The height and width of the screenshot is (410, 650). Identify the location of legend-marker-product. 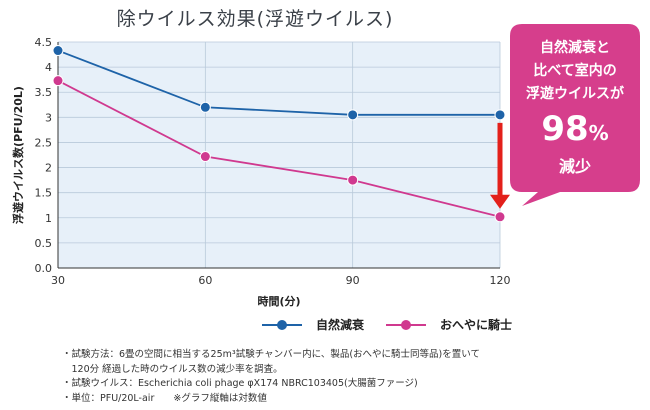
(406, 324).